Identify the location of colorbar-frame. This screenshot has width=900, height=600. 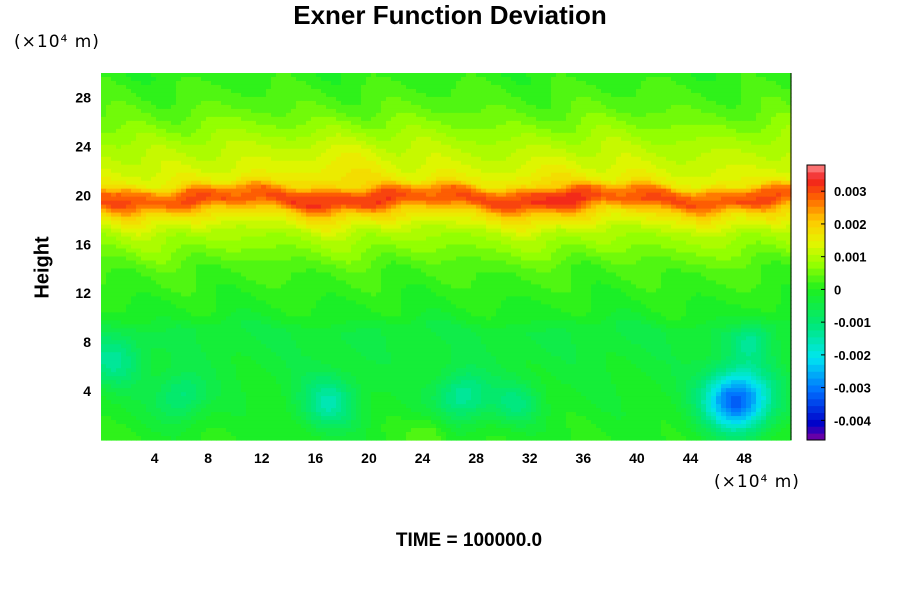
(816, 302).